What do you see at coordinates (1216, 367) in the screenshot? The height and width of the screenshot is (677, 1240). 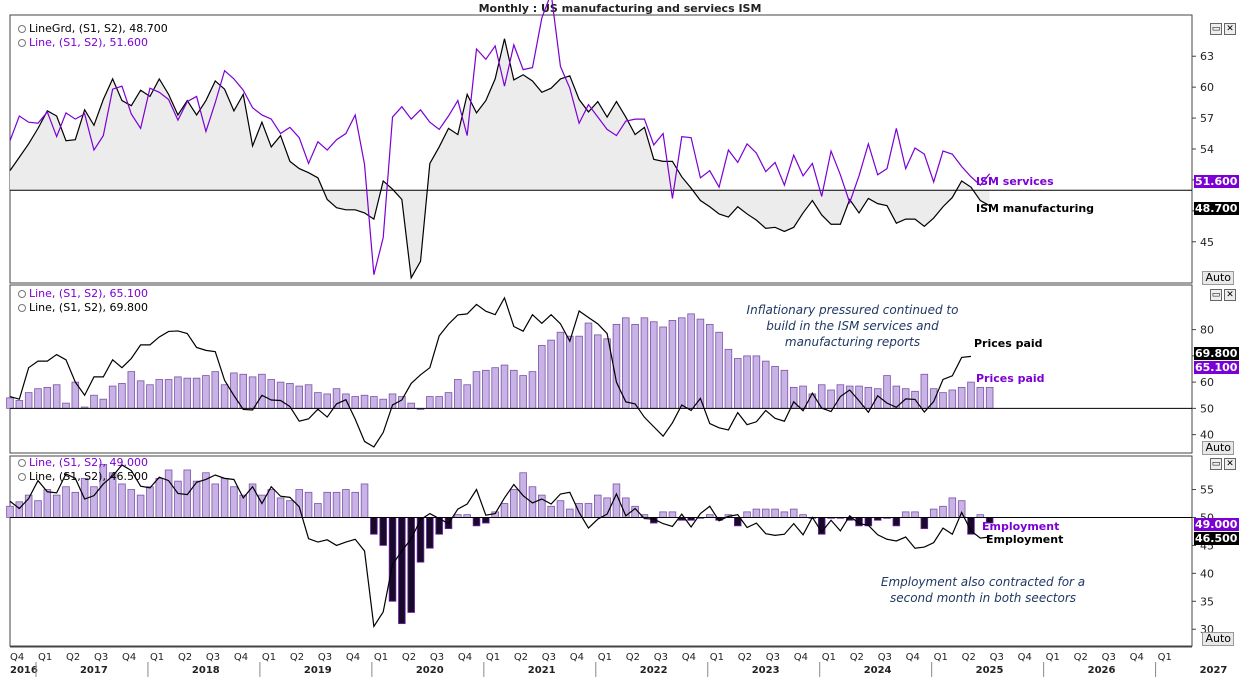 I see `value-tag-prices-svc: 65.100` at bounding box center [1216, 367].